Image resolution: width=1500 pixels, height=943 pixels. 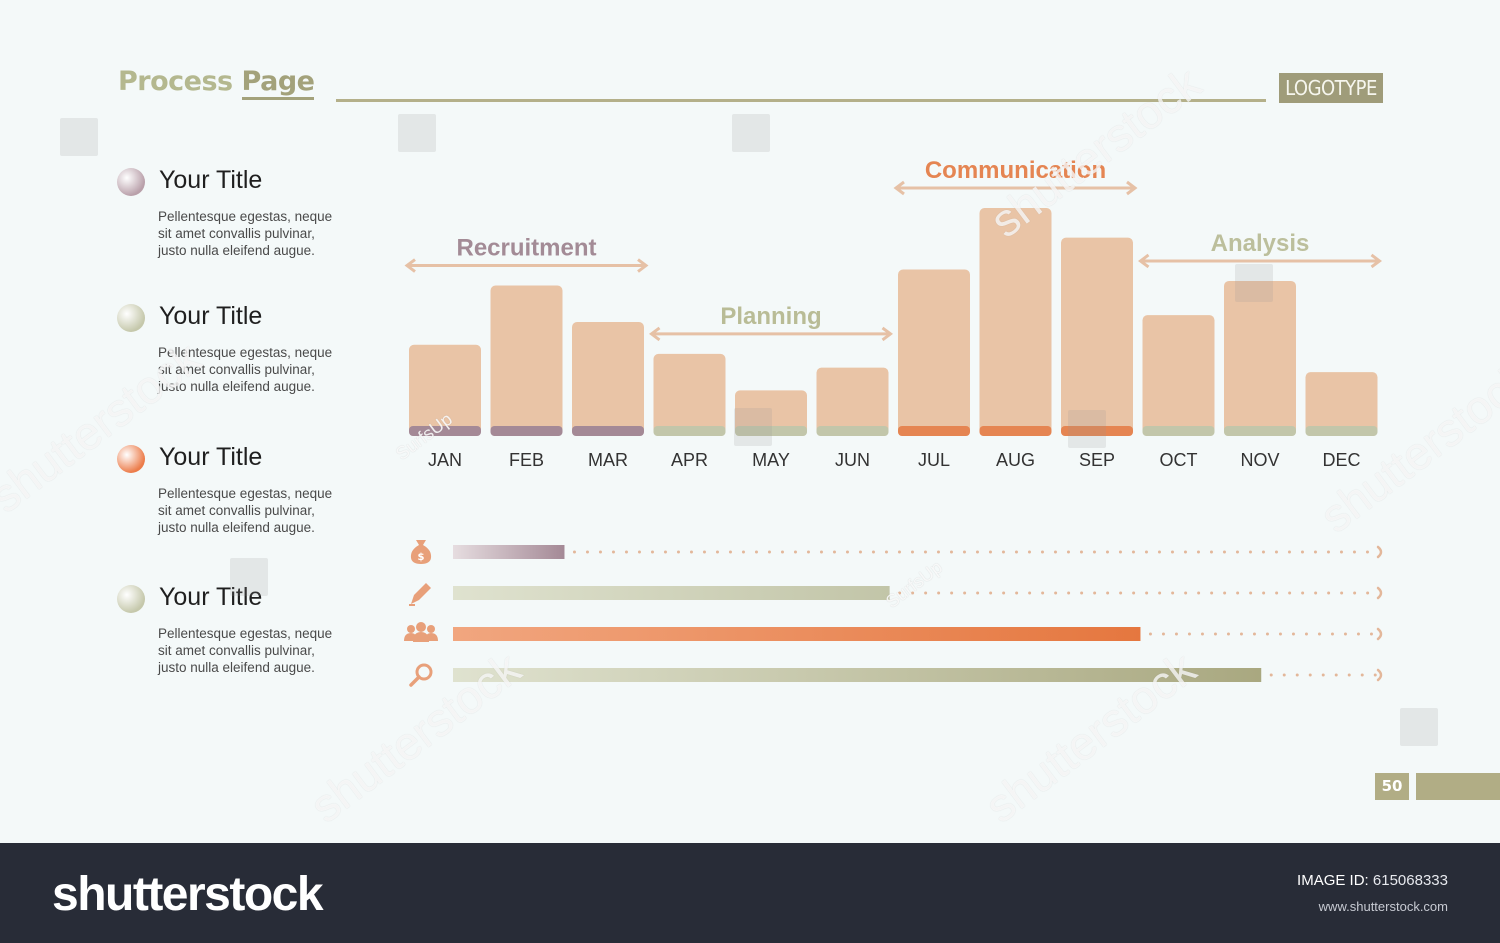 What do you see at coordinates (1015, 460) in the screenshot?
I see `x-tick-label: AUG` at bounding box center [1015, 460].